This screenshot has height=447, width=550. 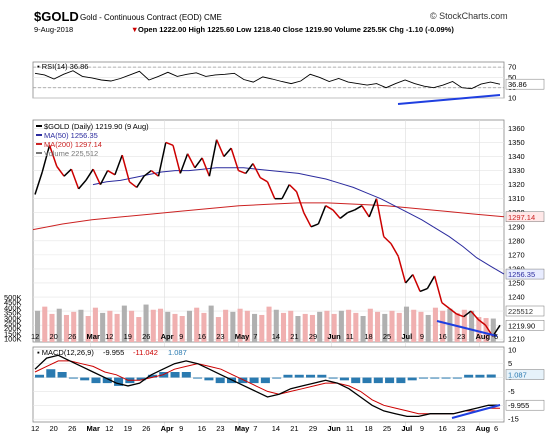 What do you see at coordinates (368, 336) in the screenshot?
I see `x-axis-label-price: 18` at bounding box center [368, 336].